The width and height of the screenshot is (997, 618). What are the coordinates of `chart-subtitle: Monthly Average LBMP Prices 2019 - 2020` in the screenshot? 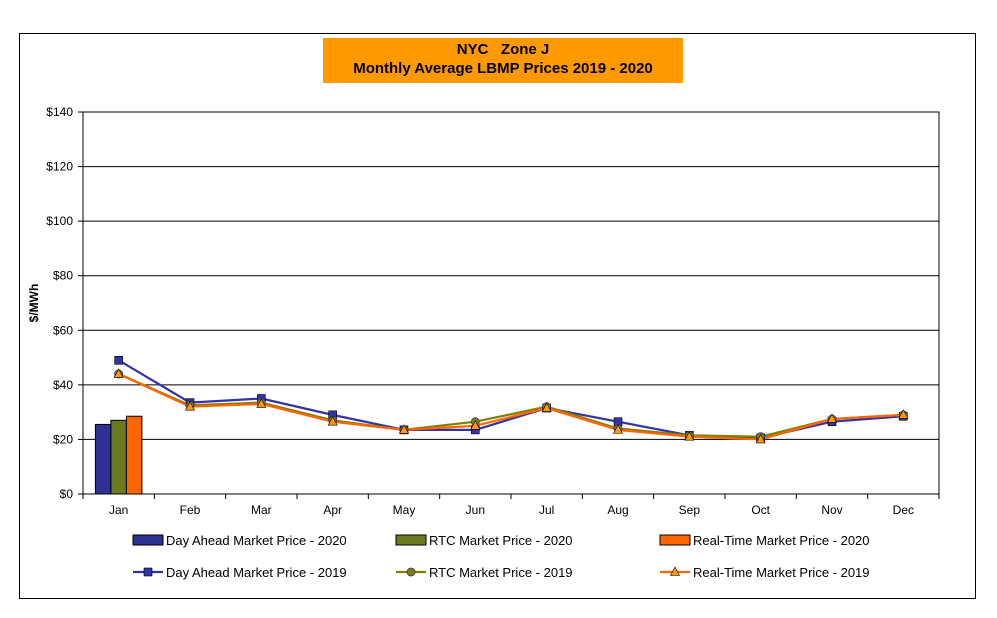 It's located at (503, 68).